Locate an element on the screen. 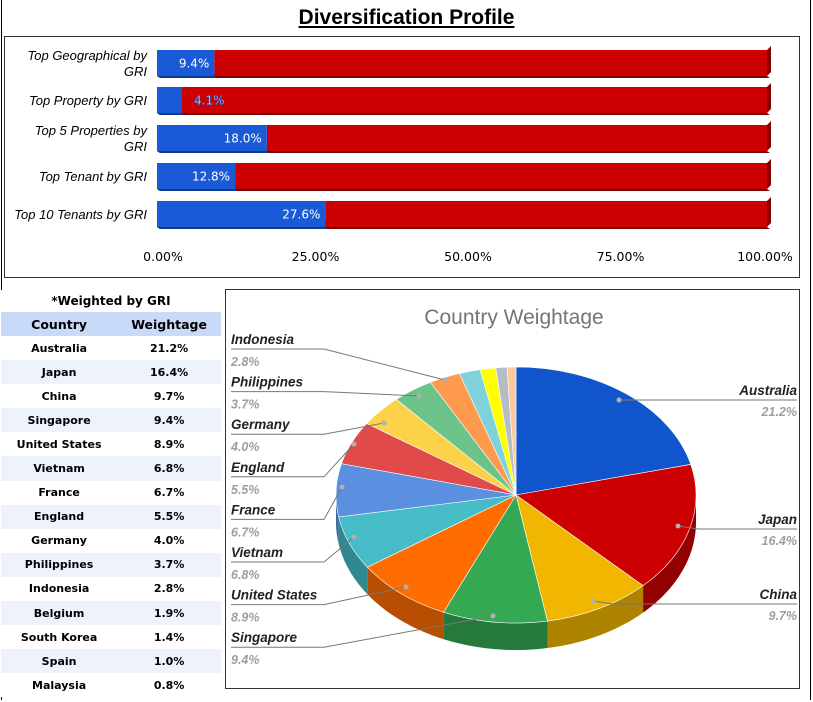 This screenshot has height=702, width=813. callout-value: 8.9% is located at coordinates (245, 618).